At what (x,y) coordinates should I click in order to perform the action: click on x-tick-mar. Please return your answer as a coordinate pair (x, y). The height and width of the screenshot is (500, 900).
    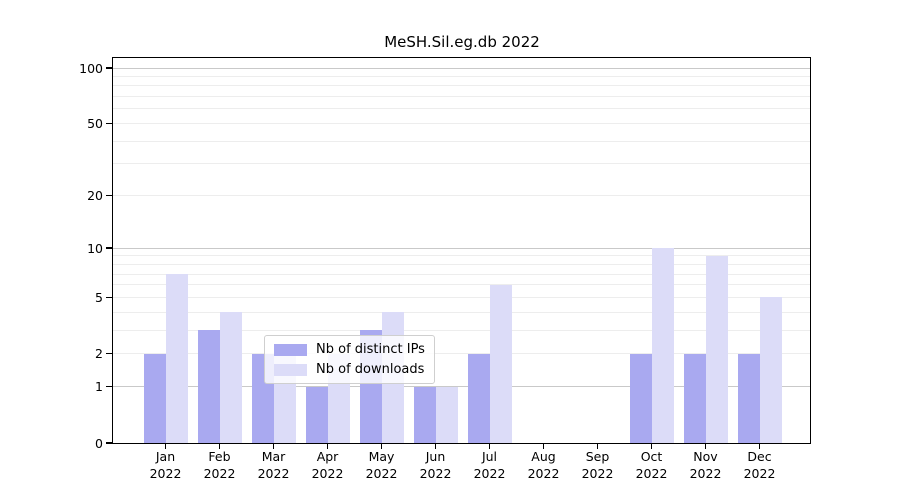
    Looking at the image, I should click on (273, 446).